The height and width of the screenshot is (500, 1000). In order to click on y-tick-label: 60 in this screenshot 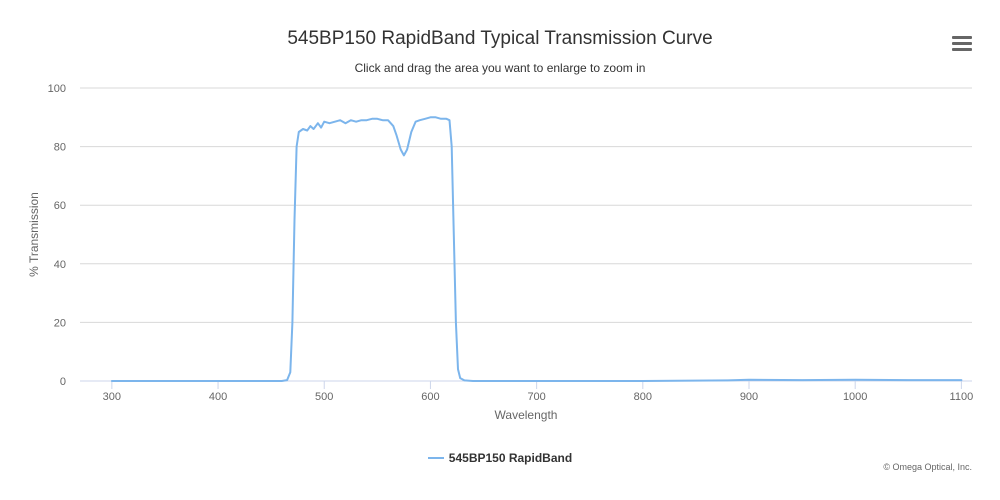, I will do `click(60, 206)`.